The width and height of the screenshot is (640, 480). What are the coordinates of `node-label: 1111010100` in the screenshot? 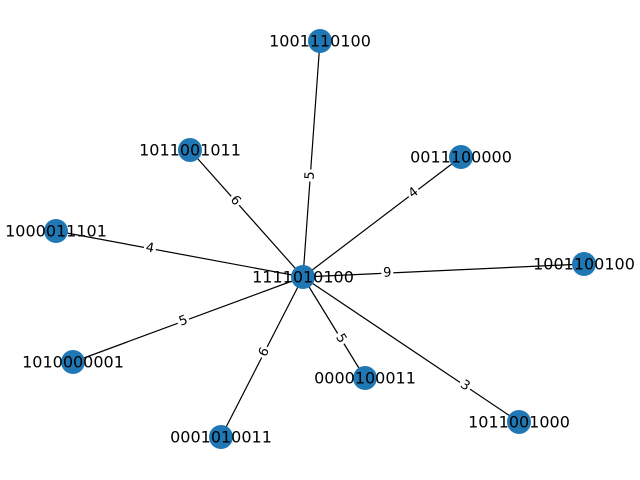 It's located at (303, 277).